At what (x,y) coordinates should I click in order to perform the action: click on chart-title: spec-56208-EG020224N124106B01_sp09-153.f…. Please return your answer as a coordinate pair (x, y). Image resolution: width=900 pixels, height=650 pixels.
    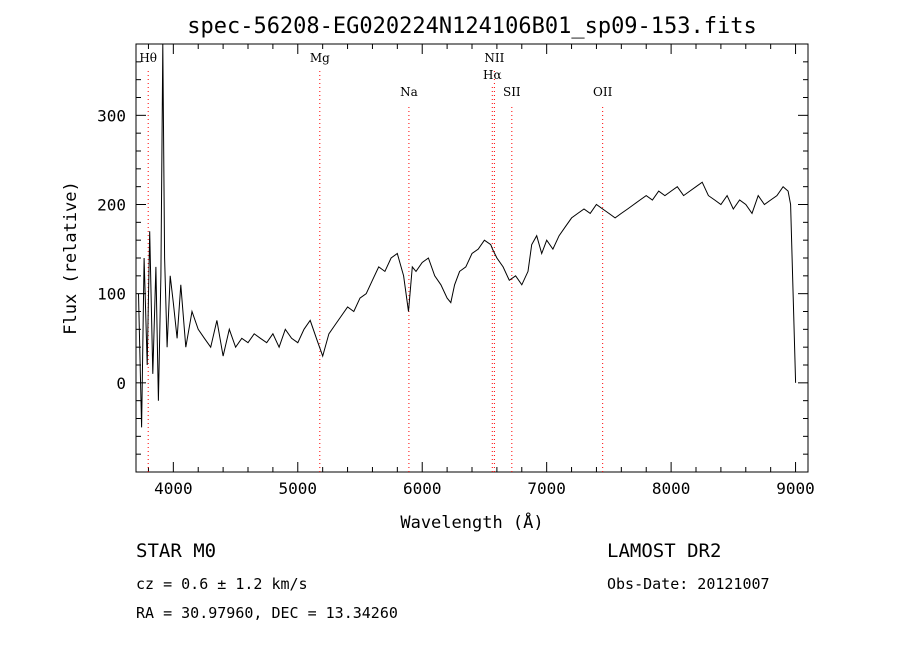
    Looking at the image, I should click on (472, 26).